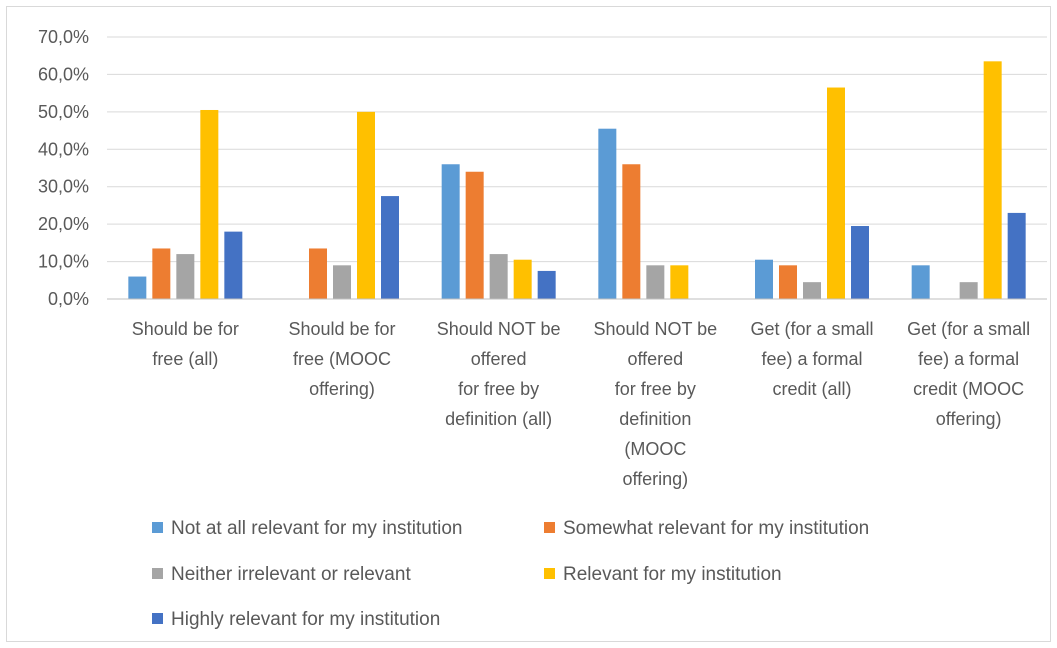 The image size is (1057, 648). Describe the element at coordinates (291, 574) in the screenshot. I see `legend-entry: Neither irrelevant or relevant` at that location.